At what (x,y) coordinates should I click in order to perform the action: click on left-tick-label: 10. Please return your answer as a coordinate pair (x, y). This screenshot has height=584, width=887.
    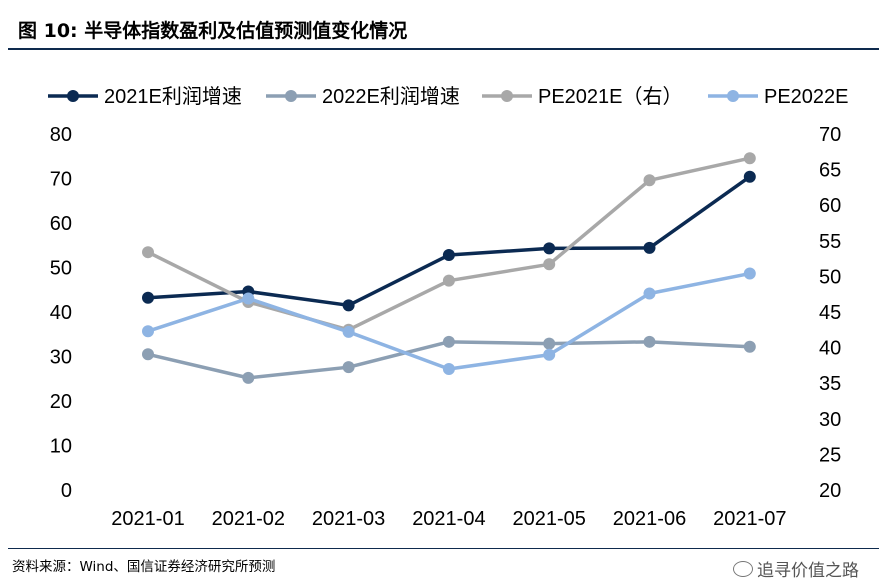
    Looking at the image, I should click on (61, 447).